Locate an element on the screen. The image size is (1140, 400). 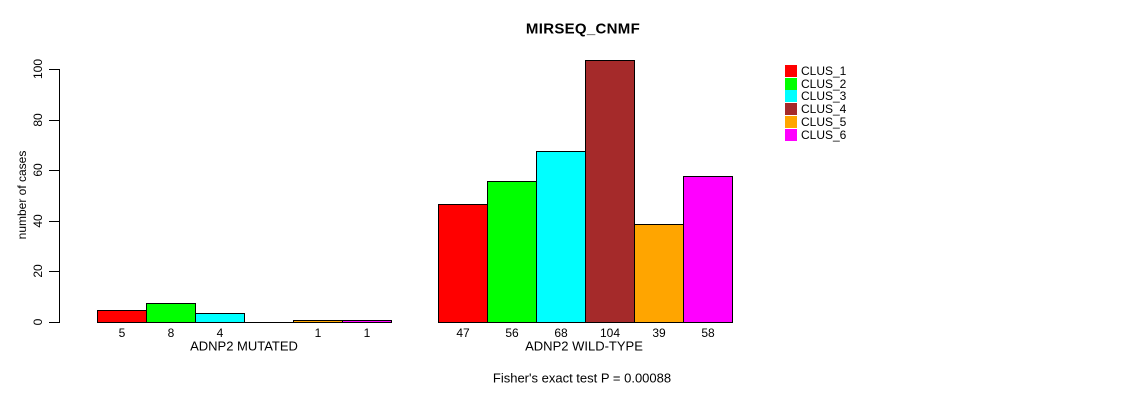
bar-value-label: 47 is located at coordinates (463, 333).